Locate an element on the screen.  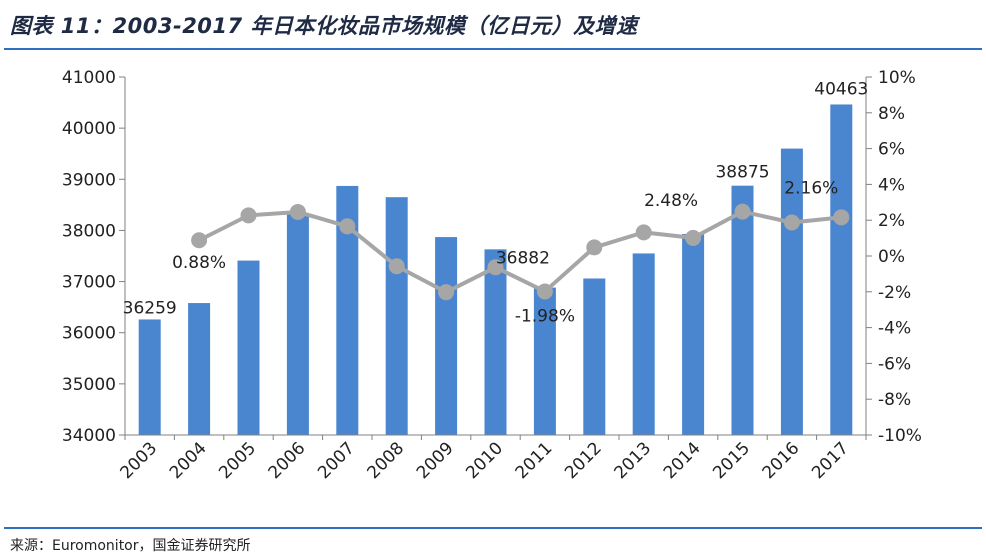
growth-marker-2010 is located at coordinates (495, 267).